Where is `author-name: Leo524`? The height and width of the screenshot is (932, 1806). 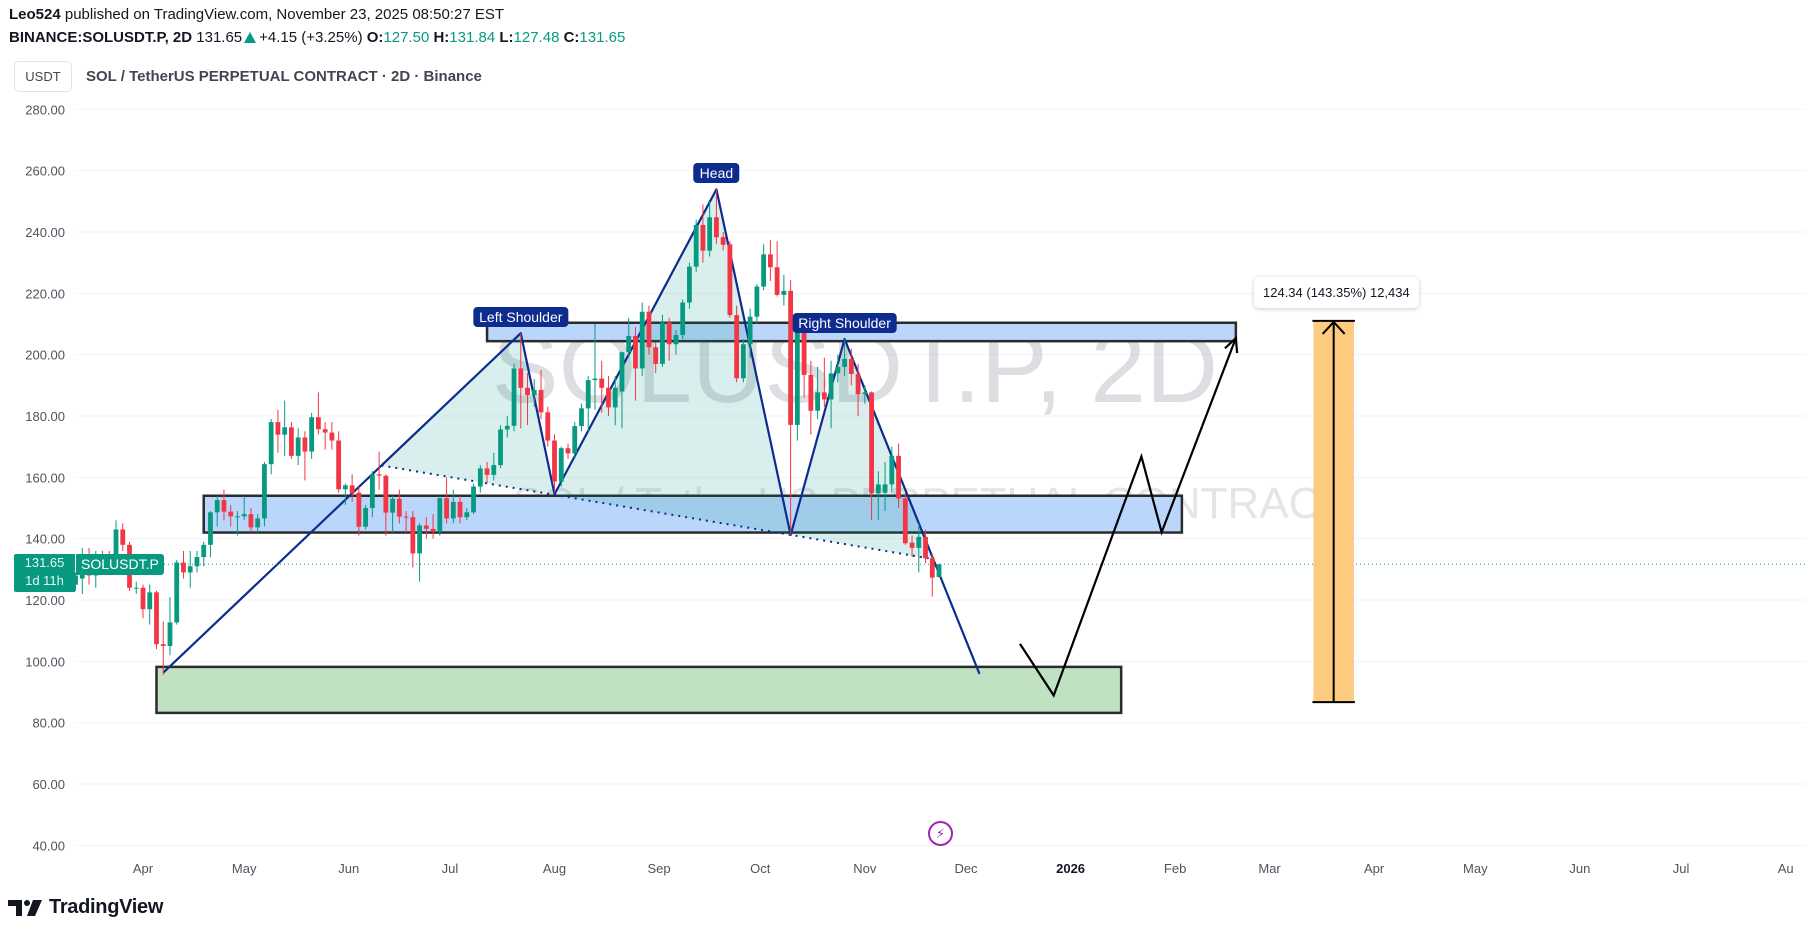 author-name: Leo524 is located at coordinates (35, 14).